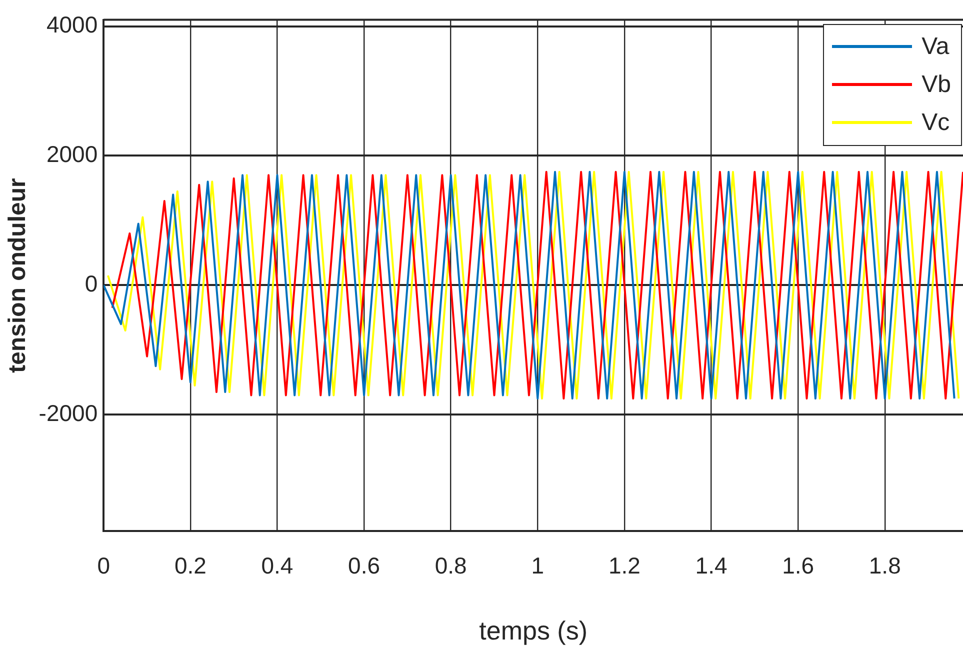  I want to click on legend-label: Vb, so click(936, 85).